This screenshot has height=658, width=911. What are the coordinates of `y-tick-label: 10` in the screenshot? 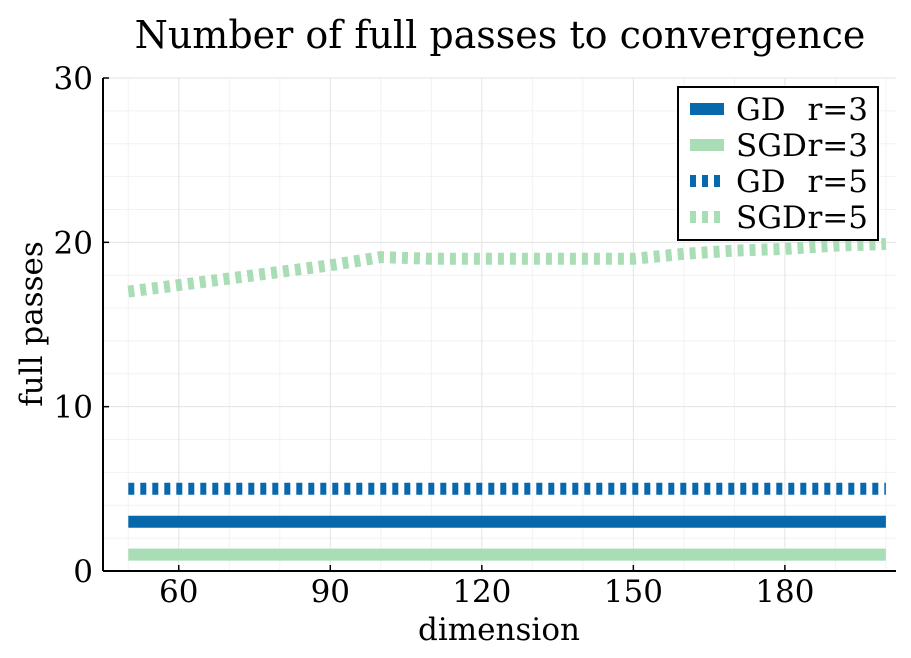 It's located at (73, 408).